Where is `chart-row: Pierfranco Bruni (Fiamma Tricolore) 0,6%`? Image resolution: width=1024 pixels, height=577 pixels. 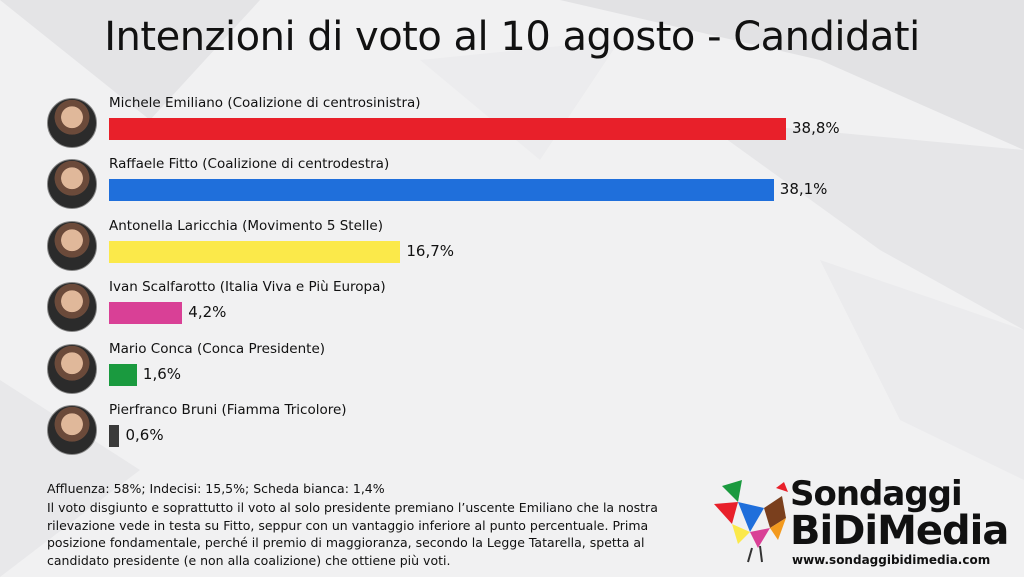
chart-row: Pierfranco Bruni (Fiamma Tricolore) 0,6% is located at coordinates (512, 432).